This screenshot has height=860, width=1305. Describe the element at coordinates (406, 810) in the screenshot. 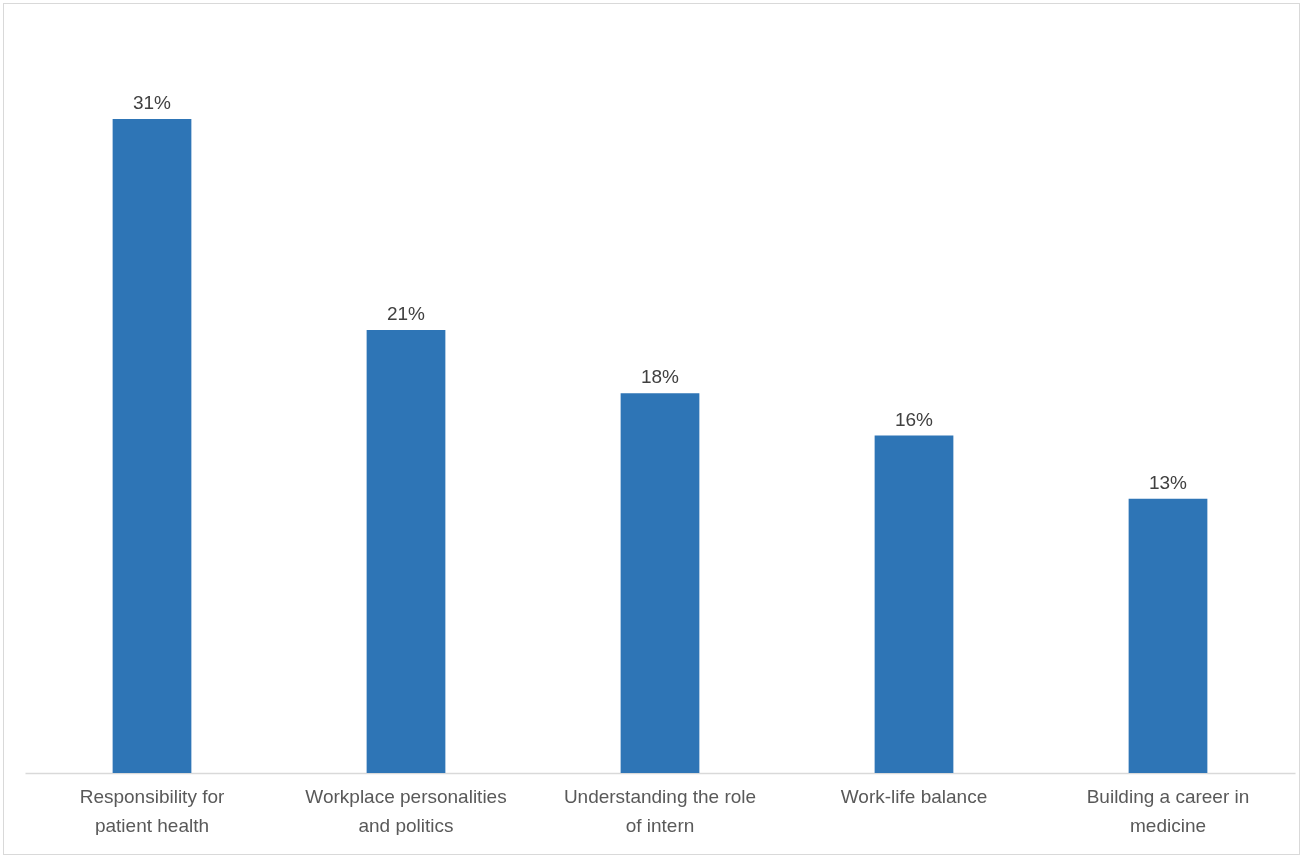

I see `x-tick-label: Workplace personalities and politics` at that location.